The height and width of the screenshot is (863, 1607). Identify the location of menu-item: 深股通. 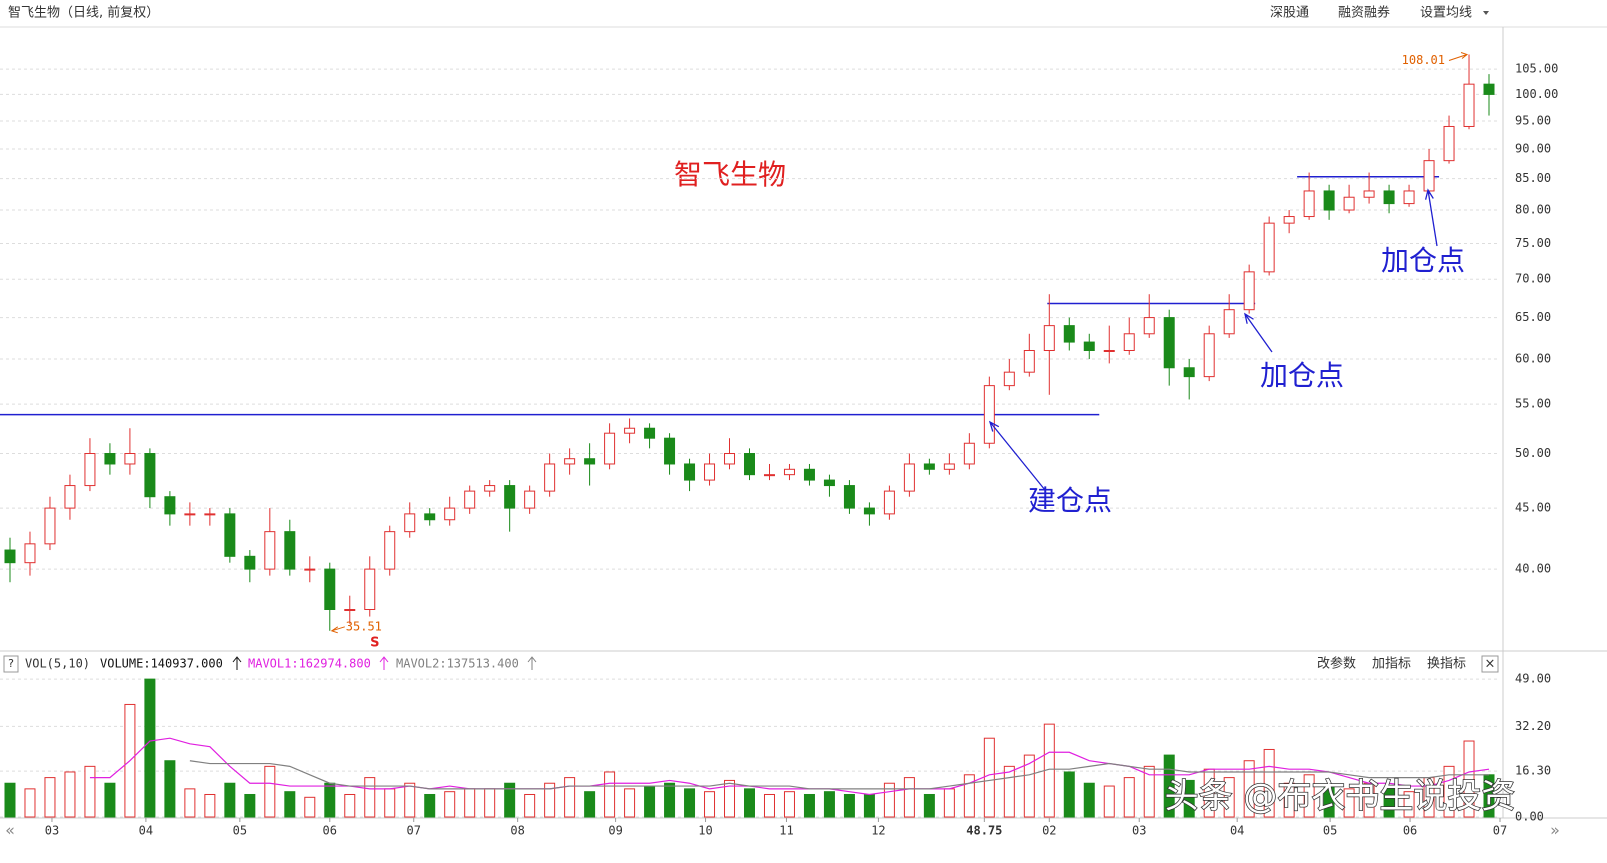
(1289, 13).